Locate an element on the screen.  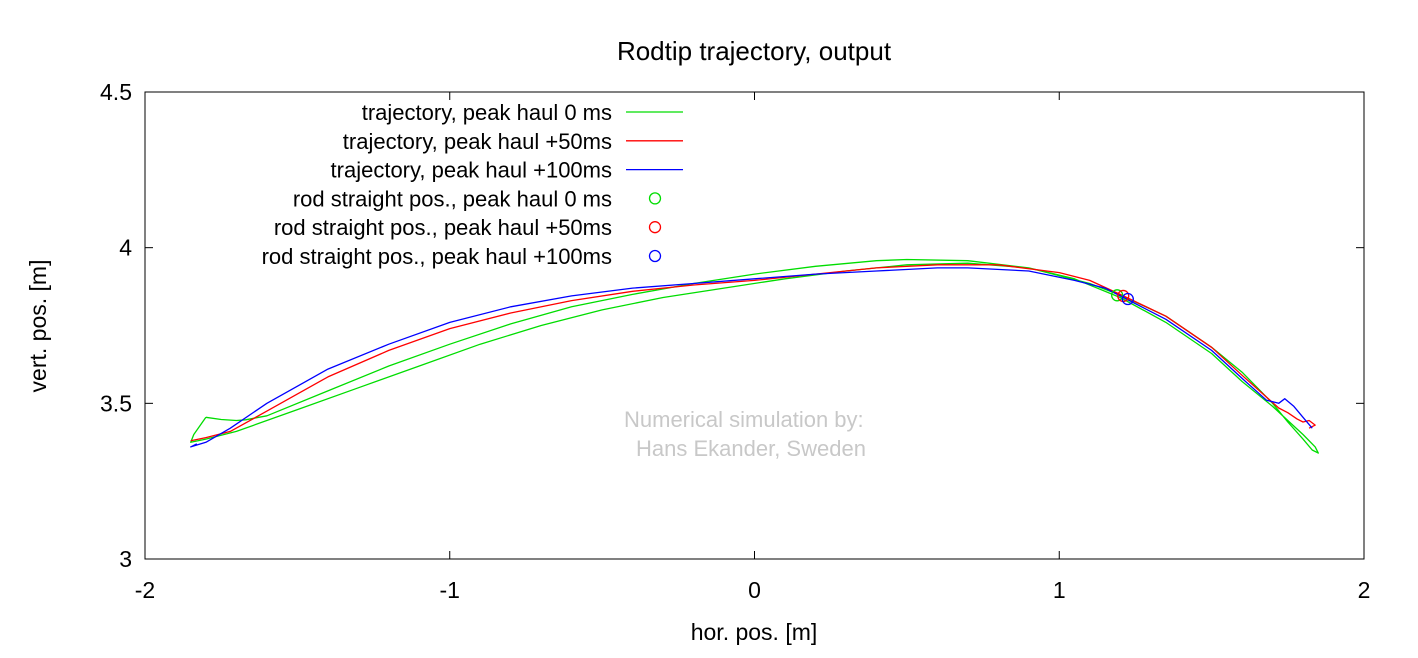
y-axis-label: vert. pos. [m] is located at coordinates (38, 326).